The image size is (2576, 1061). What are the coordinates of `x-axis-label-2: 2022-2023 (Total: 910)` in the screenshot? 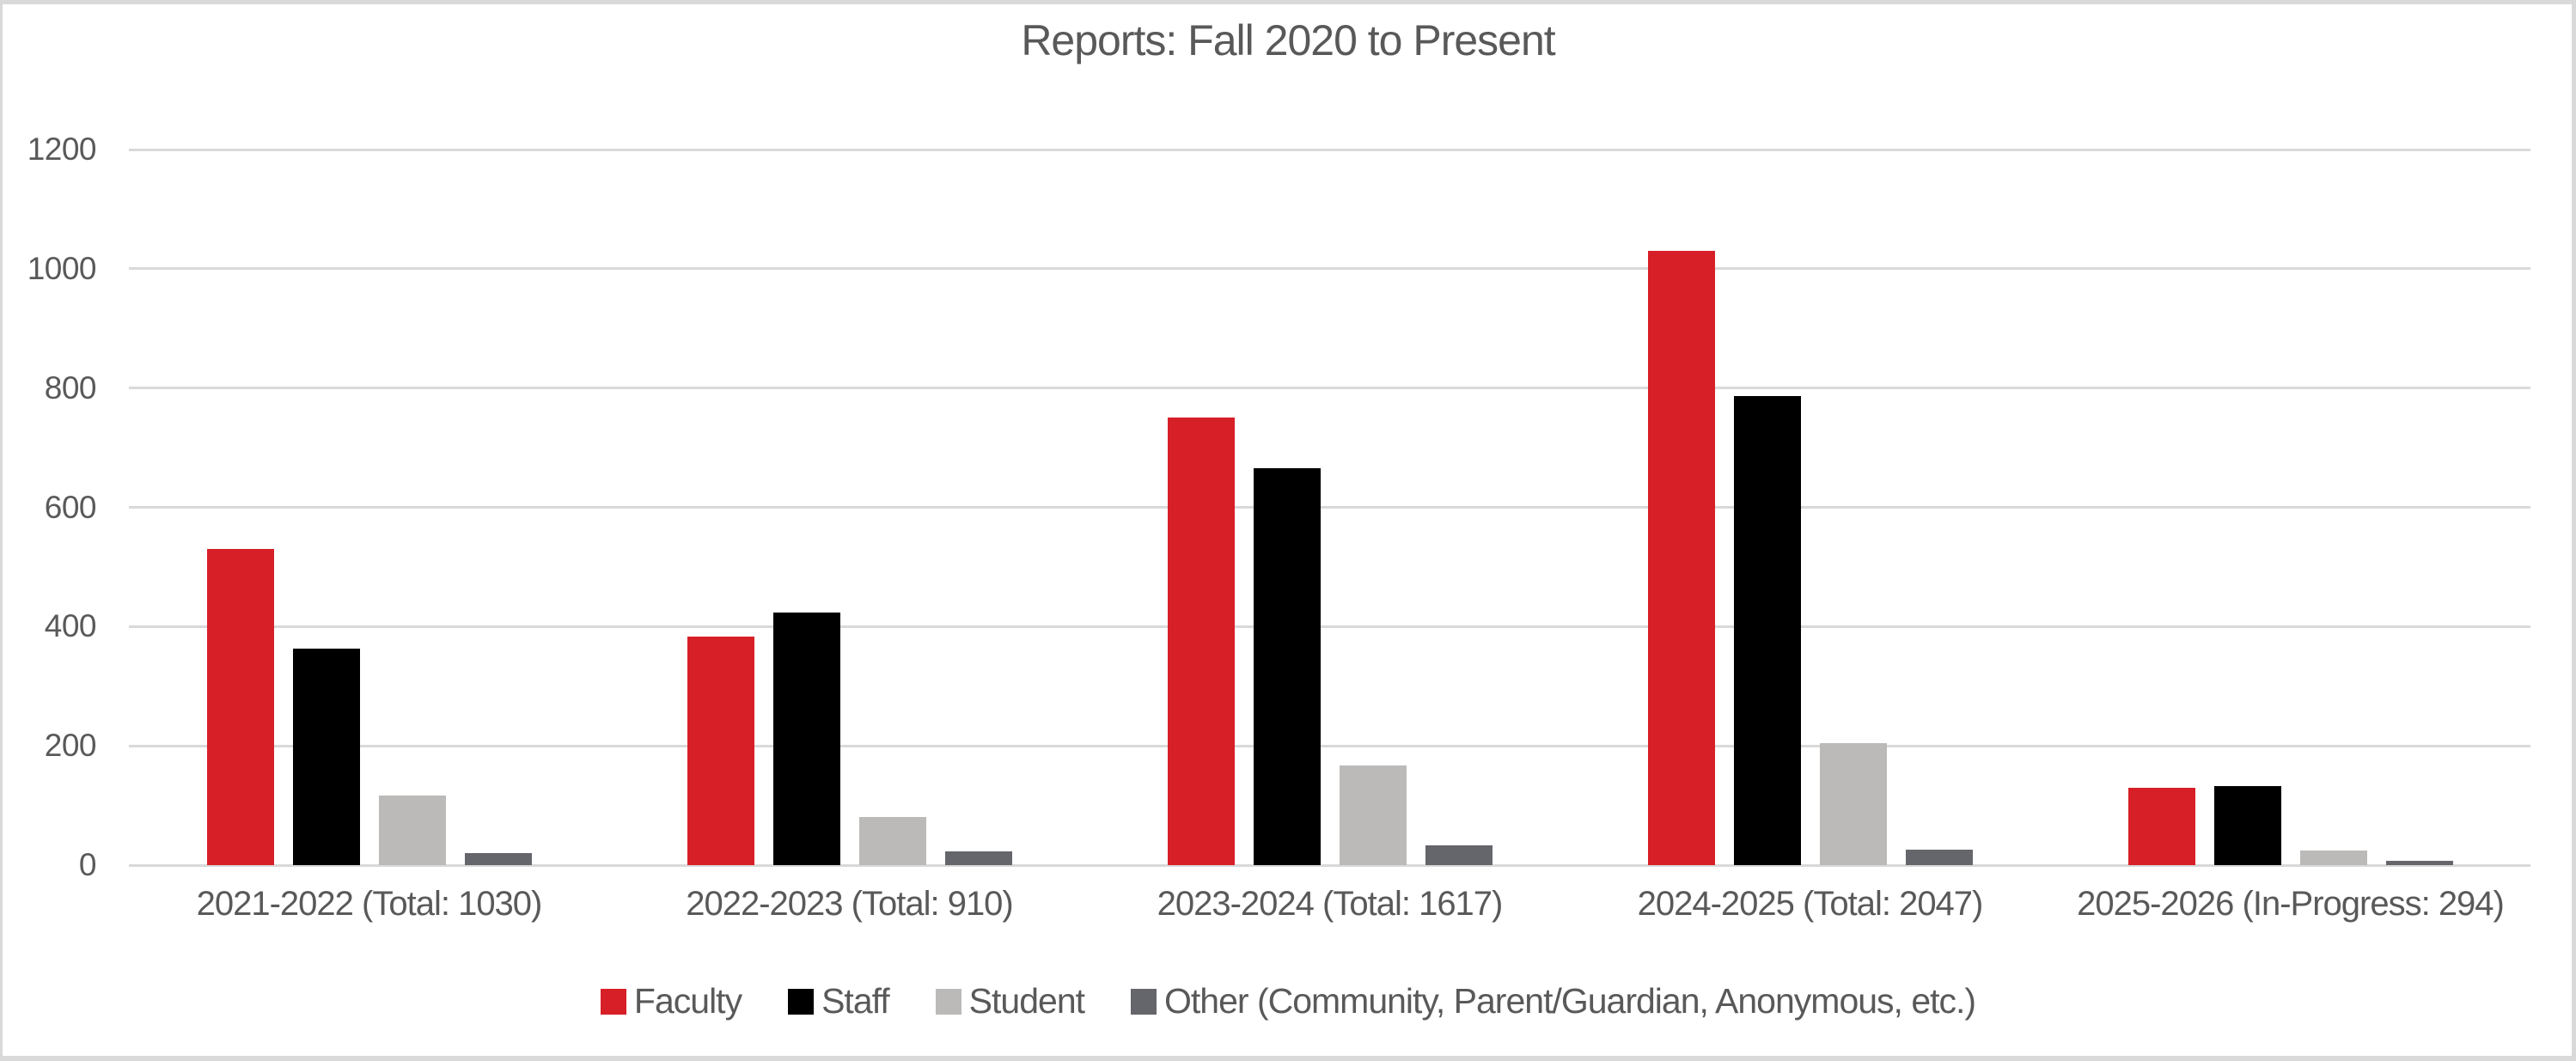 It's located at (850, 904).